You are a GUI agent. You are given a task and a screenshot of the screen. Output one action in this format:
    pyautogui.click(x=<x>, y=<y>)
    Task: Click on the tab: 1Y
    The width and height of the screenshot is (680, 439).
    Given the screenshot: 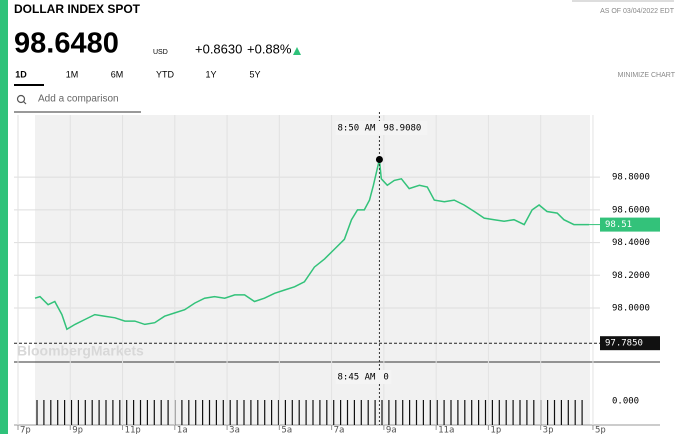 What is the action you would take?
    pyautogui.click(x=210, y=74)
    